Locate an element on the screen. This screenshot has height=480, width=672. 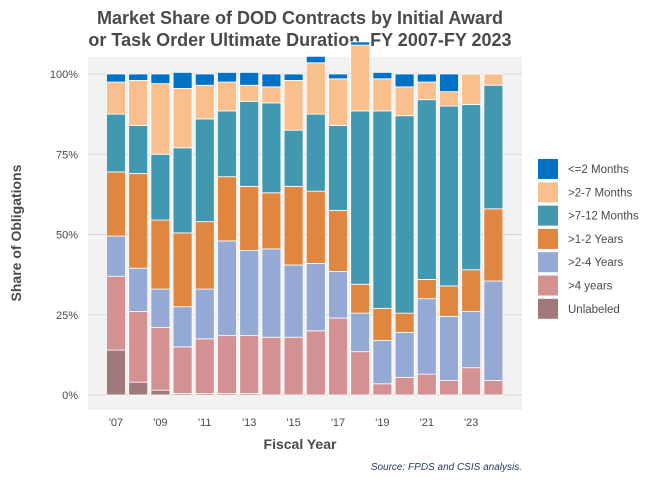
y-tick-label: 100% is located at coordinates (64, 75).